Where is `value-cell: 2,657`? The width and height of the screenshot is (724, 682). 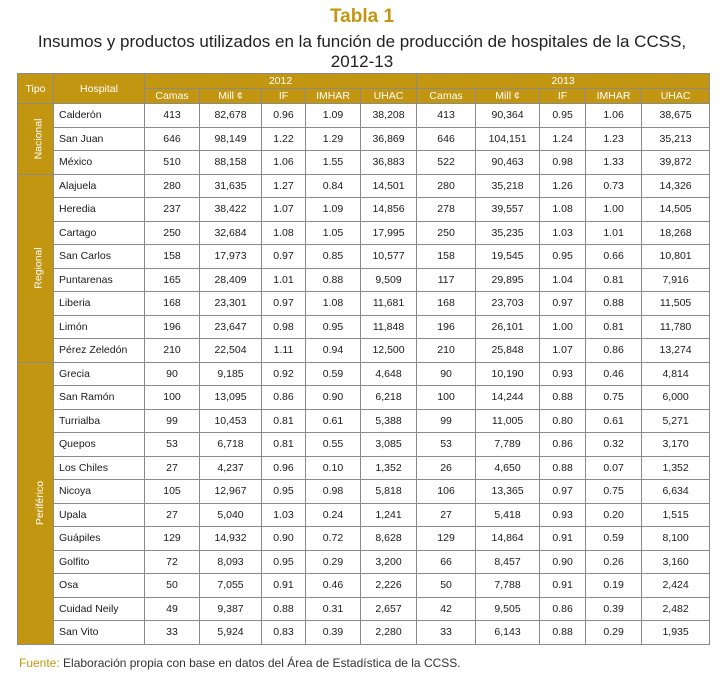 value-cell: 2,657 is located at coordinates (388, 608).